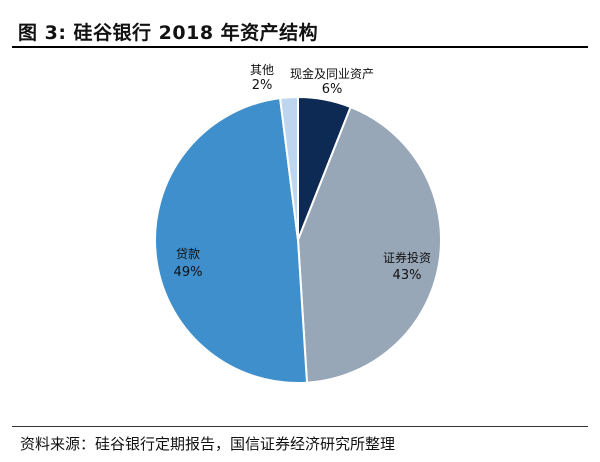  I want to click on slice-value-label: 43%, so click(407, 275).